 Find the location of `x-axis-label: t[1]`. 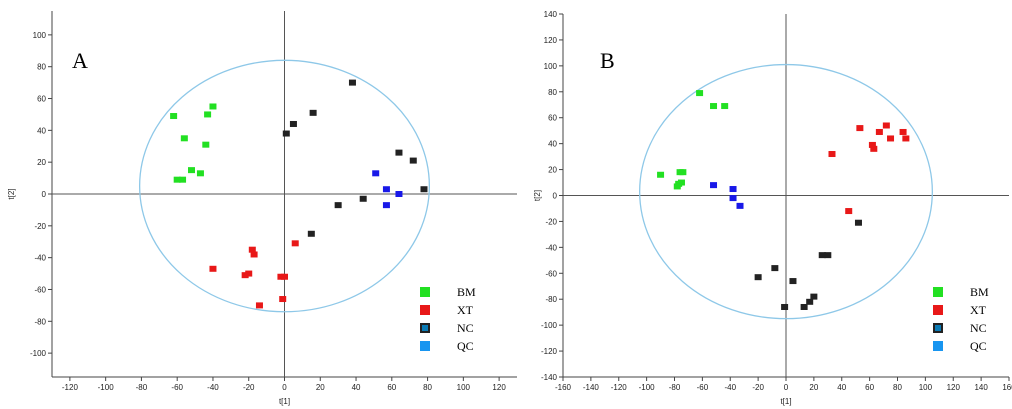

x-axis-label: t[1] is located at coordinates (785, 401).